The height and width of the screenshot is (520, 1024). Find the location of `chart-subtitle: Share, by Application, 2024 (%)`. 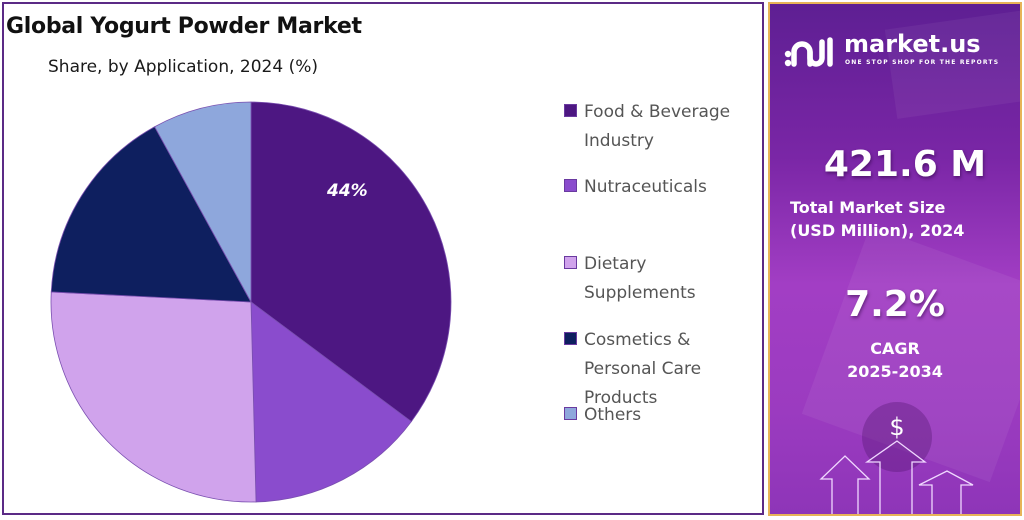

chart-subtitle: Share, by Application, 2024 (%) is located at coordinates (183, 67).